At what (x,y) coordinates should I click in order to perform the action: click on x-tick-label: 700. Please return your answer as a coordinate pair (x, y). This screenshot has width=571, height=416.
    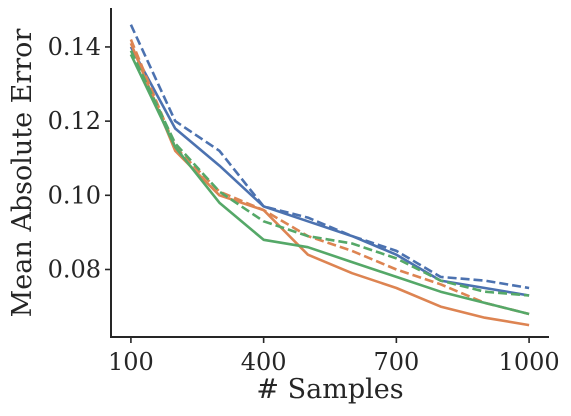
    Looking at the image, I should click on (396, 362).